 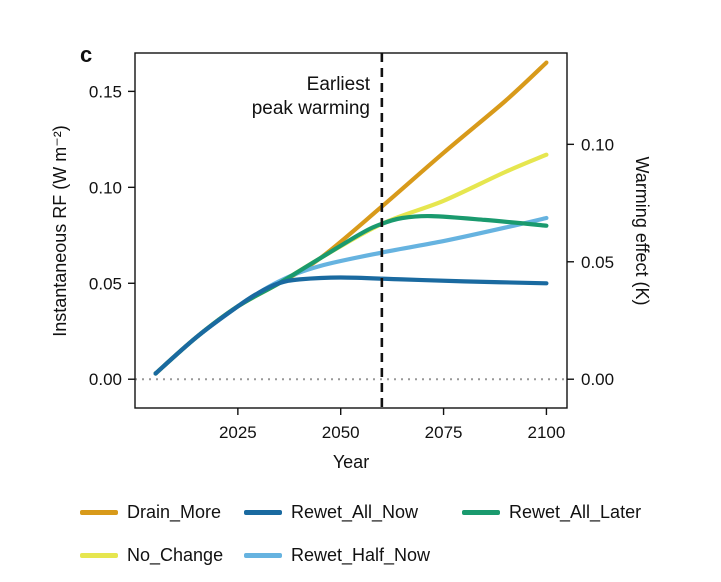 I want to click on right-tick-label-0.10: 0.10, so click(x=597, y=144).